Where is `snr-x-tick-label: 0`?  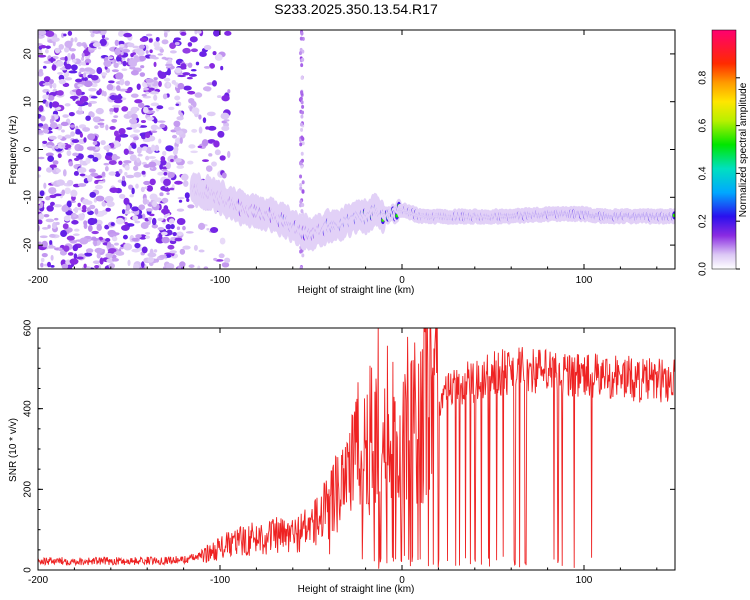
snr-x-tick-label: 0 is located at coordinates (402, 580).